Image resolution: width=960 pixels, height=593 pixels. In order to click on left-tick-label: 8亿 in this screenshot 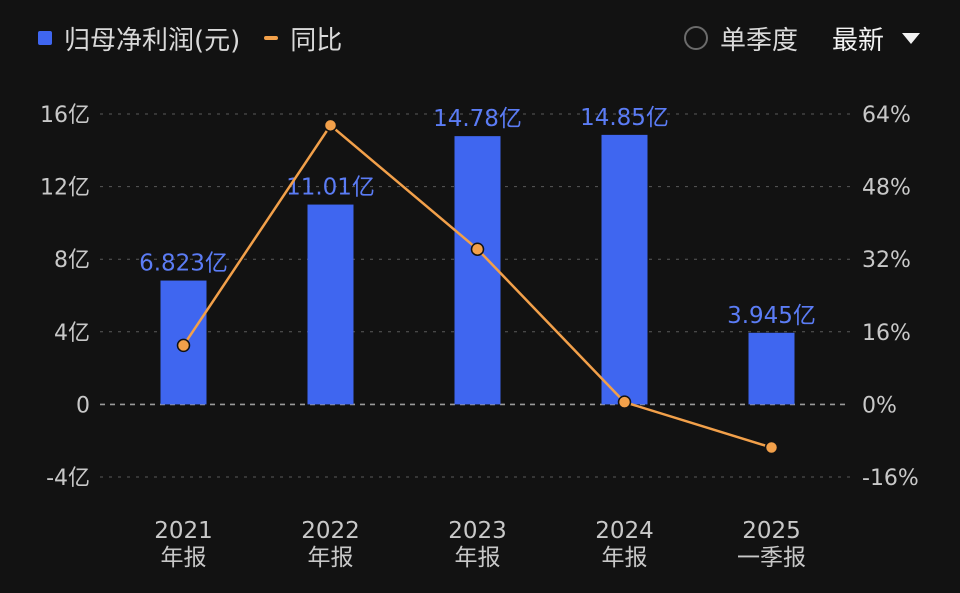, I will do `click(72, 260)`.